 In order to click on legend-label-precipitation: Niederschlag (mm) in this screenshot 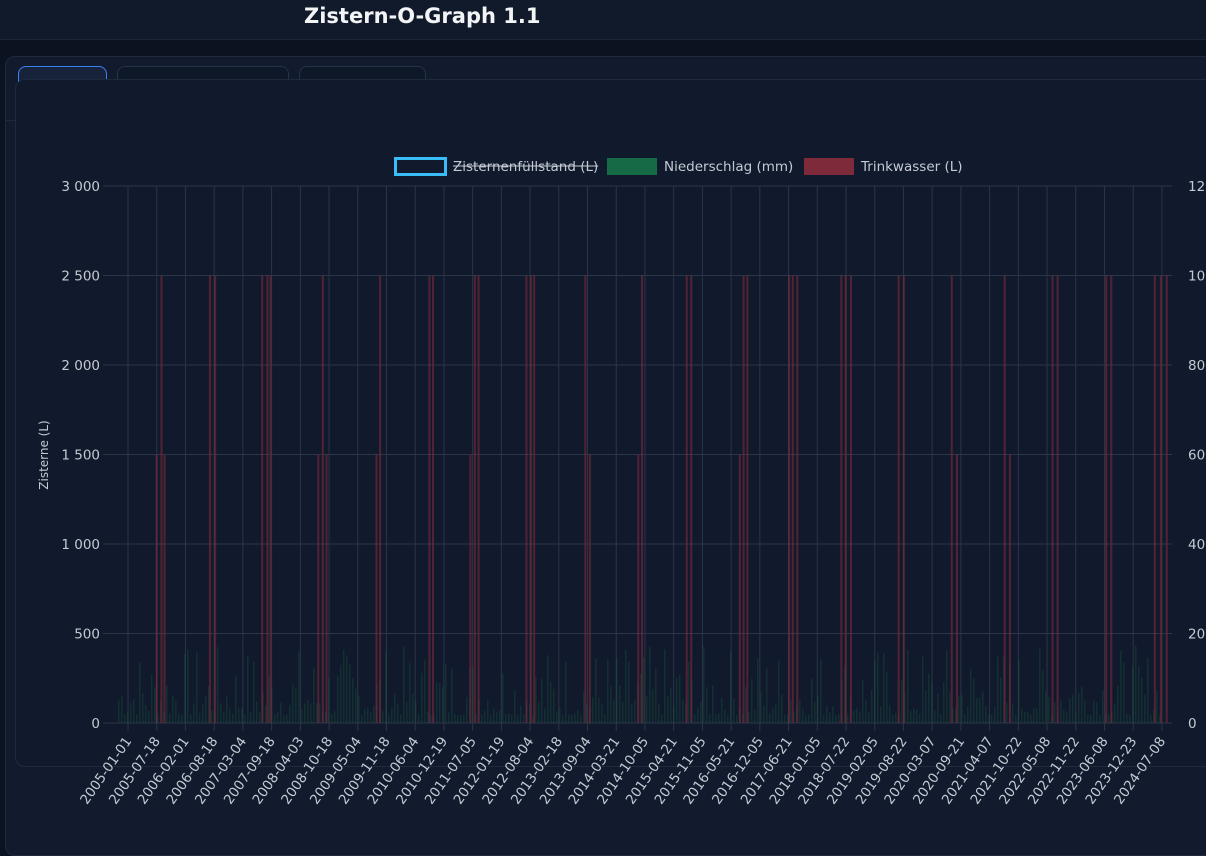, I will do `click(728, 167)`.